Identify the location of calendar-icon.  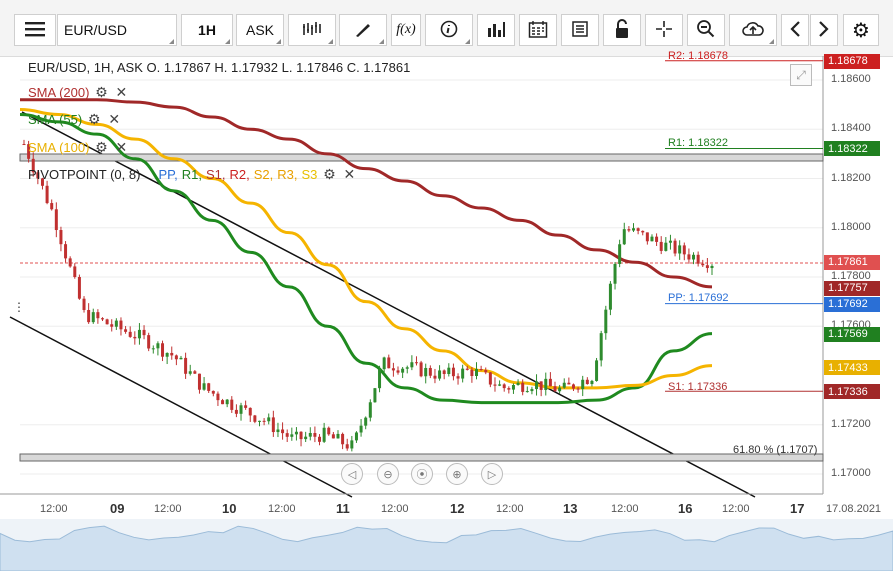
(538, 30).